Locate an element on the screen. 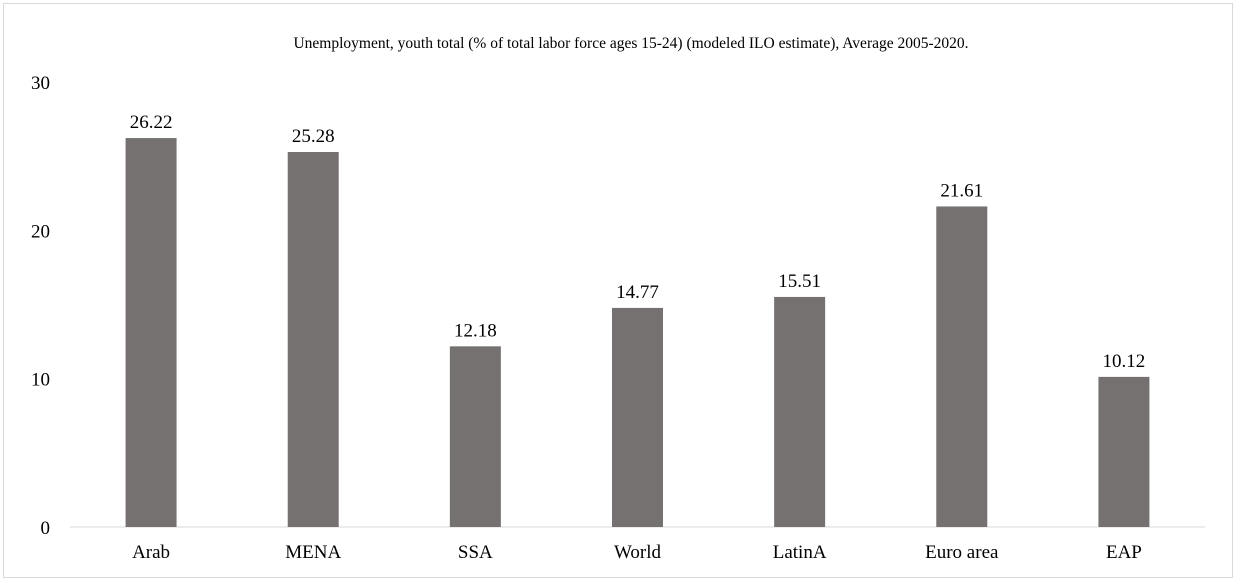 The height and width of the screenshot is (581, 1238). bar-latina is located at coordinates (800, 411).